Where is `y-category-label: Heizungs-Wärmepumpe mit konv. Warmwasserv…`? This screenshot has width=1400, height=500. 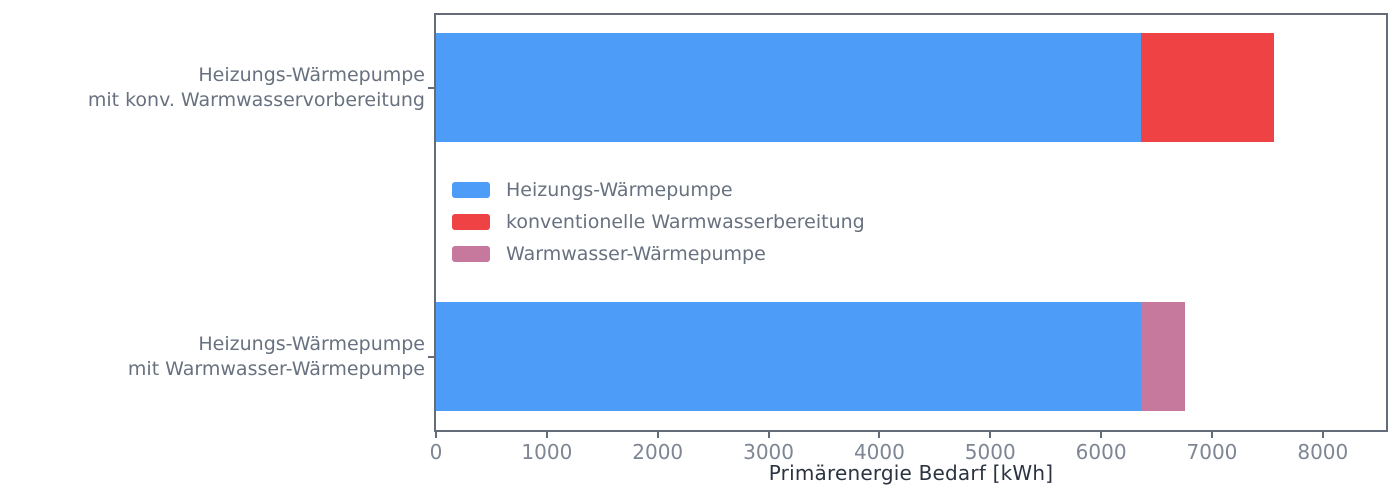 y-category-label: Heizungs-Wärmepumpe mit konv. Warmwasserv… is located at coordinates (256, 88).